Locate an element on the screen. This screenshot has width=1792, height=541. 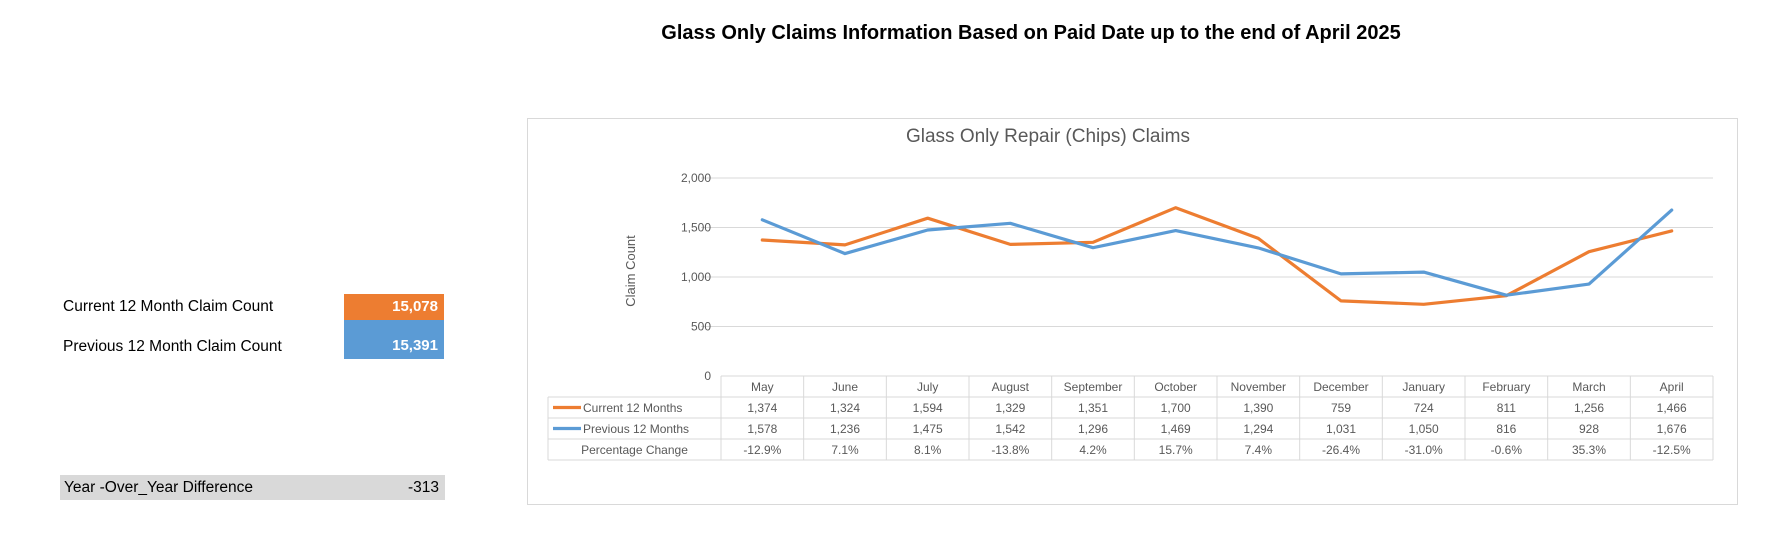
pct-change-label: -12.9% is located at coordinates (762, 450).